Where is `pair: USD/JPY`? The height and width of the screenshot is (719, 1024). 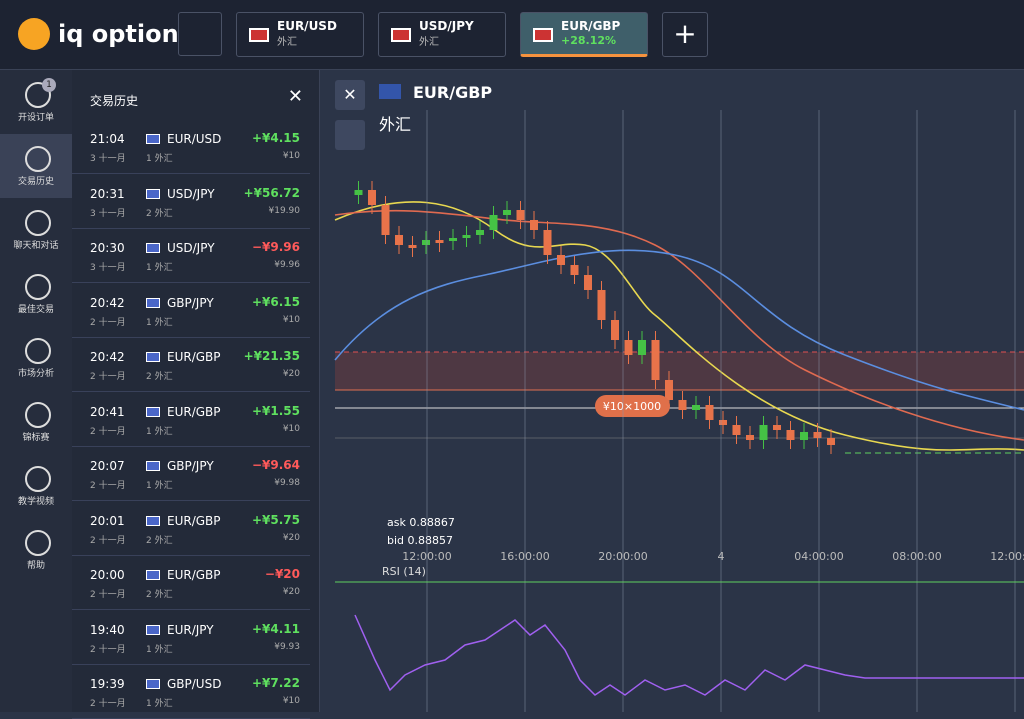
pair: USD/JPY is located at coordinates (191, 193).